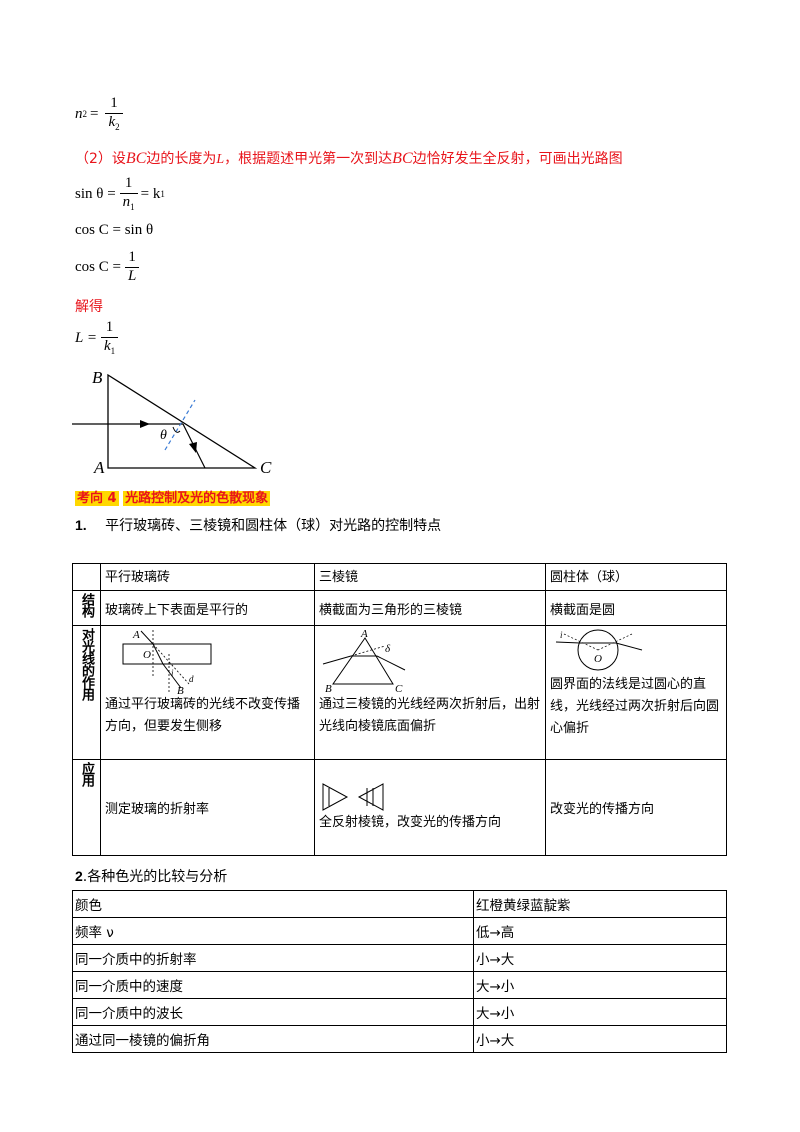 The height and width of the screenshot is (1132, 800). I want to click on label-prism-a: A, so click(364, 634).